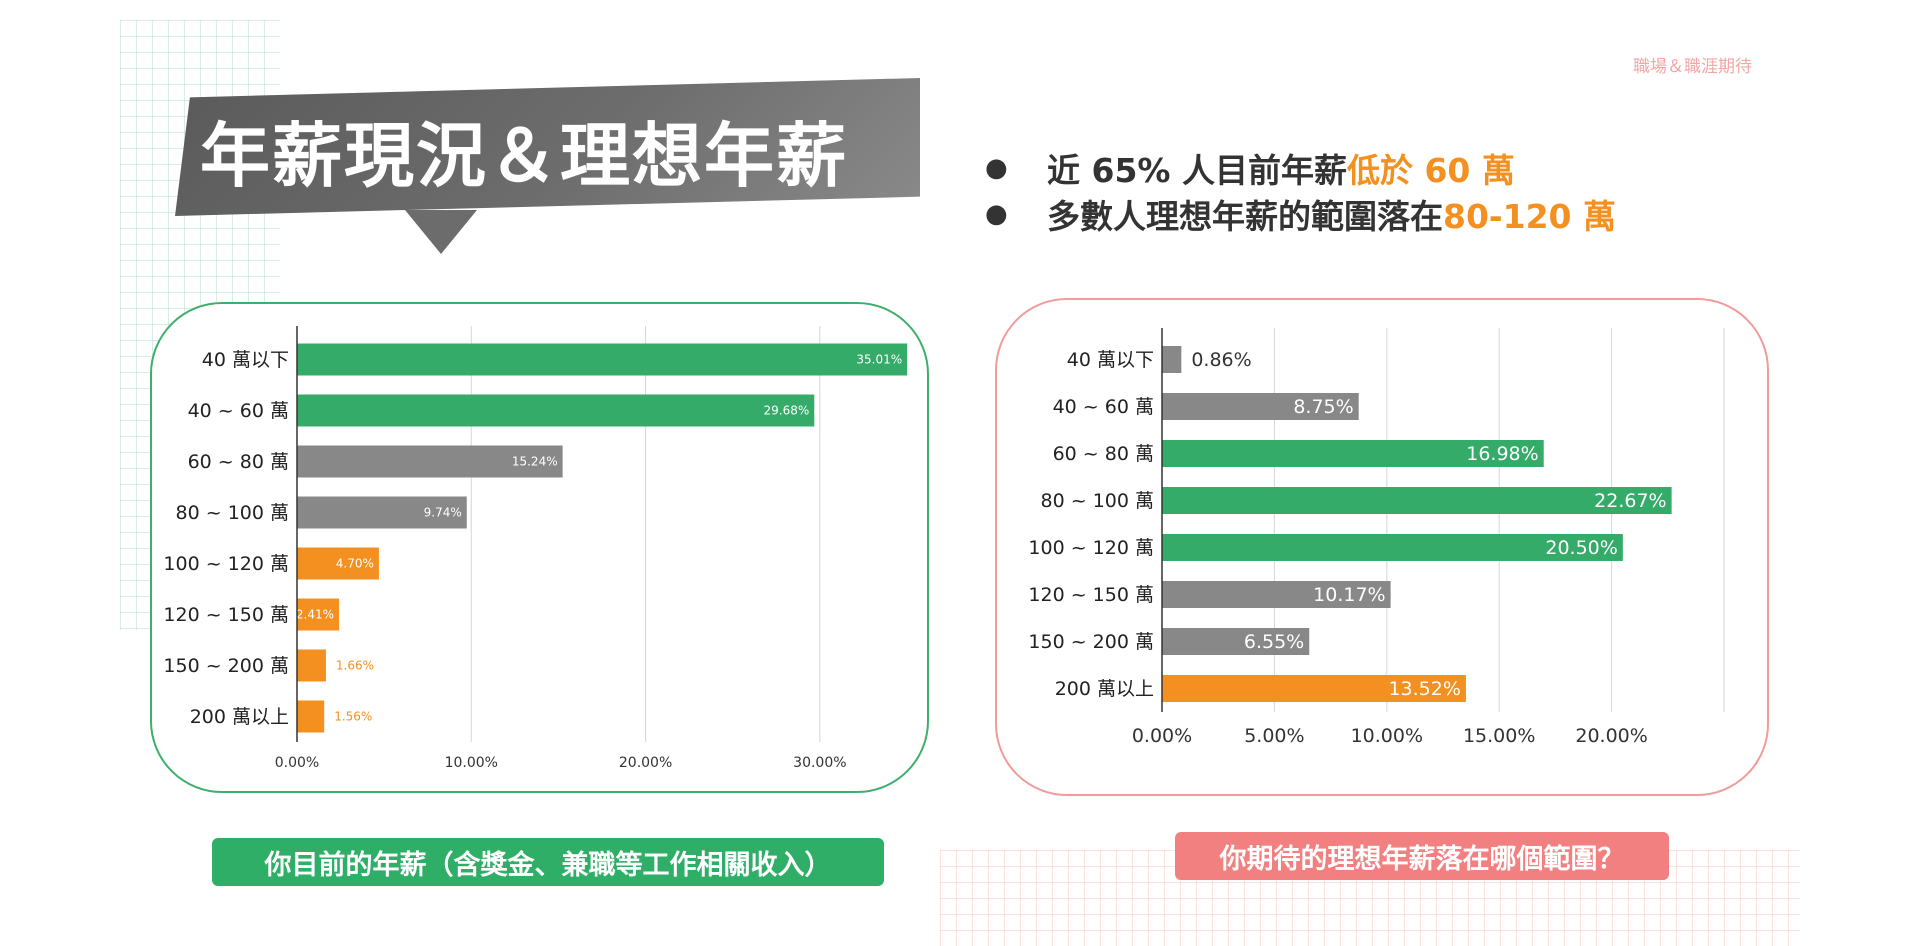 This screenshot has width=1922, height=946. I want to click on data-label: 2.41%, so click(315, 615).